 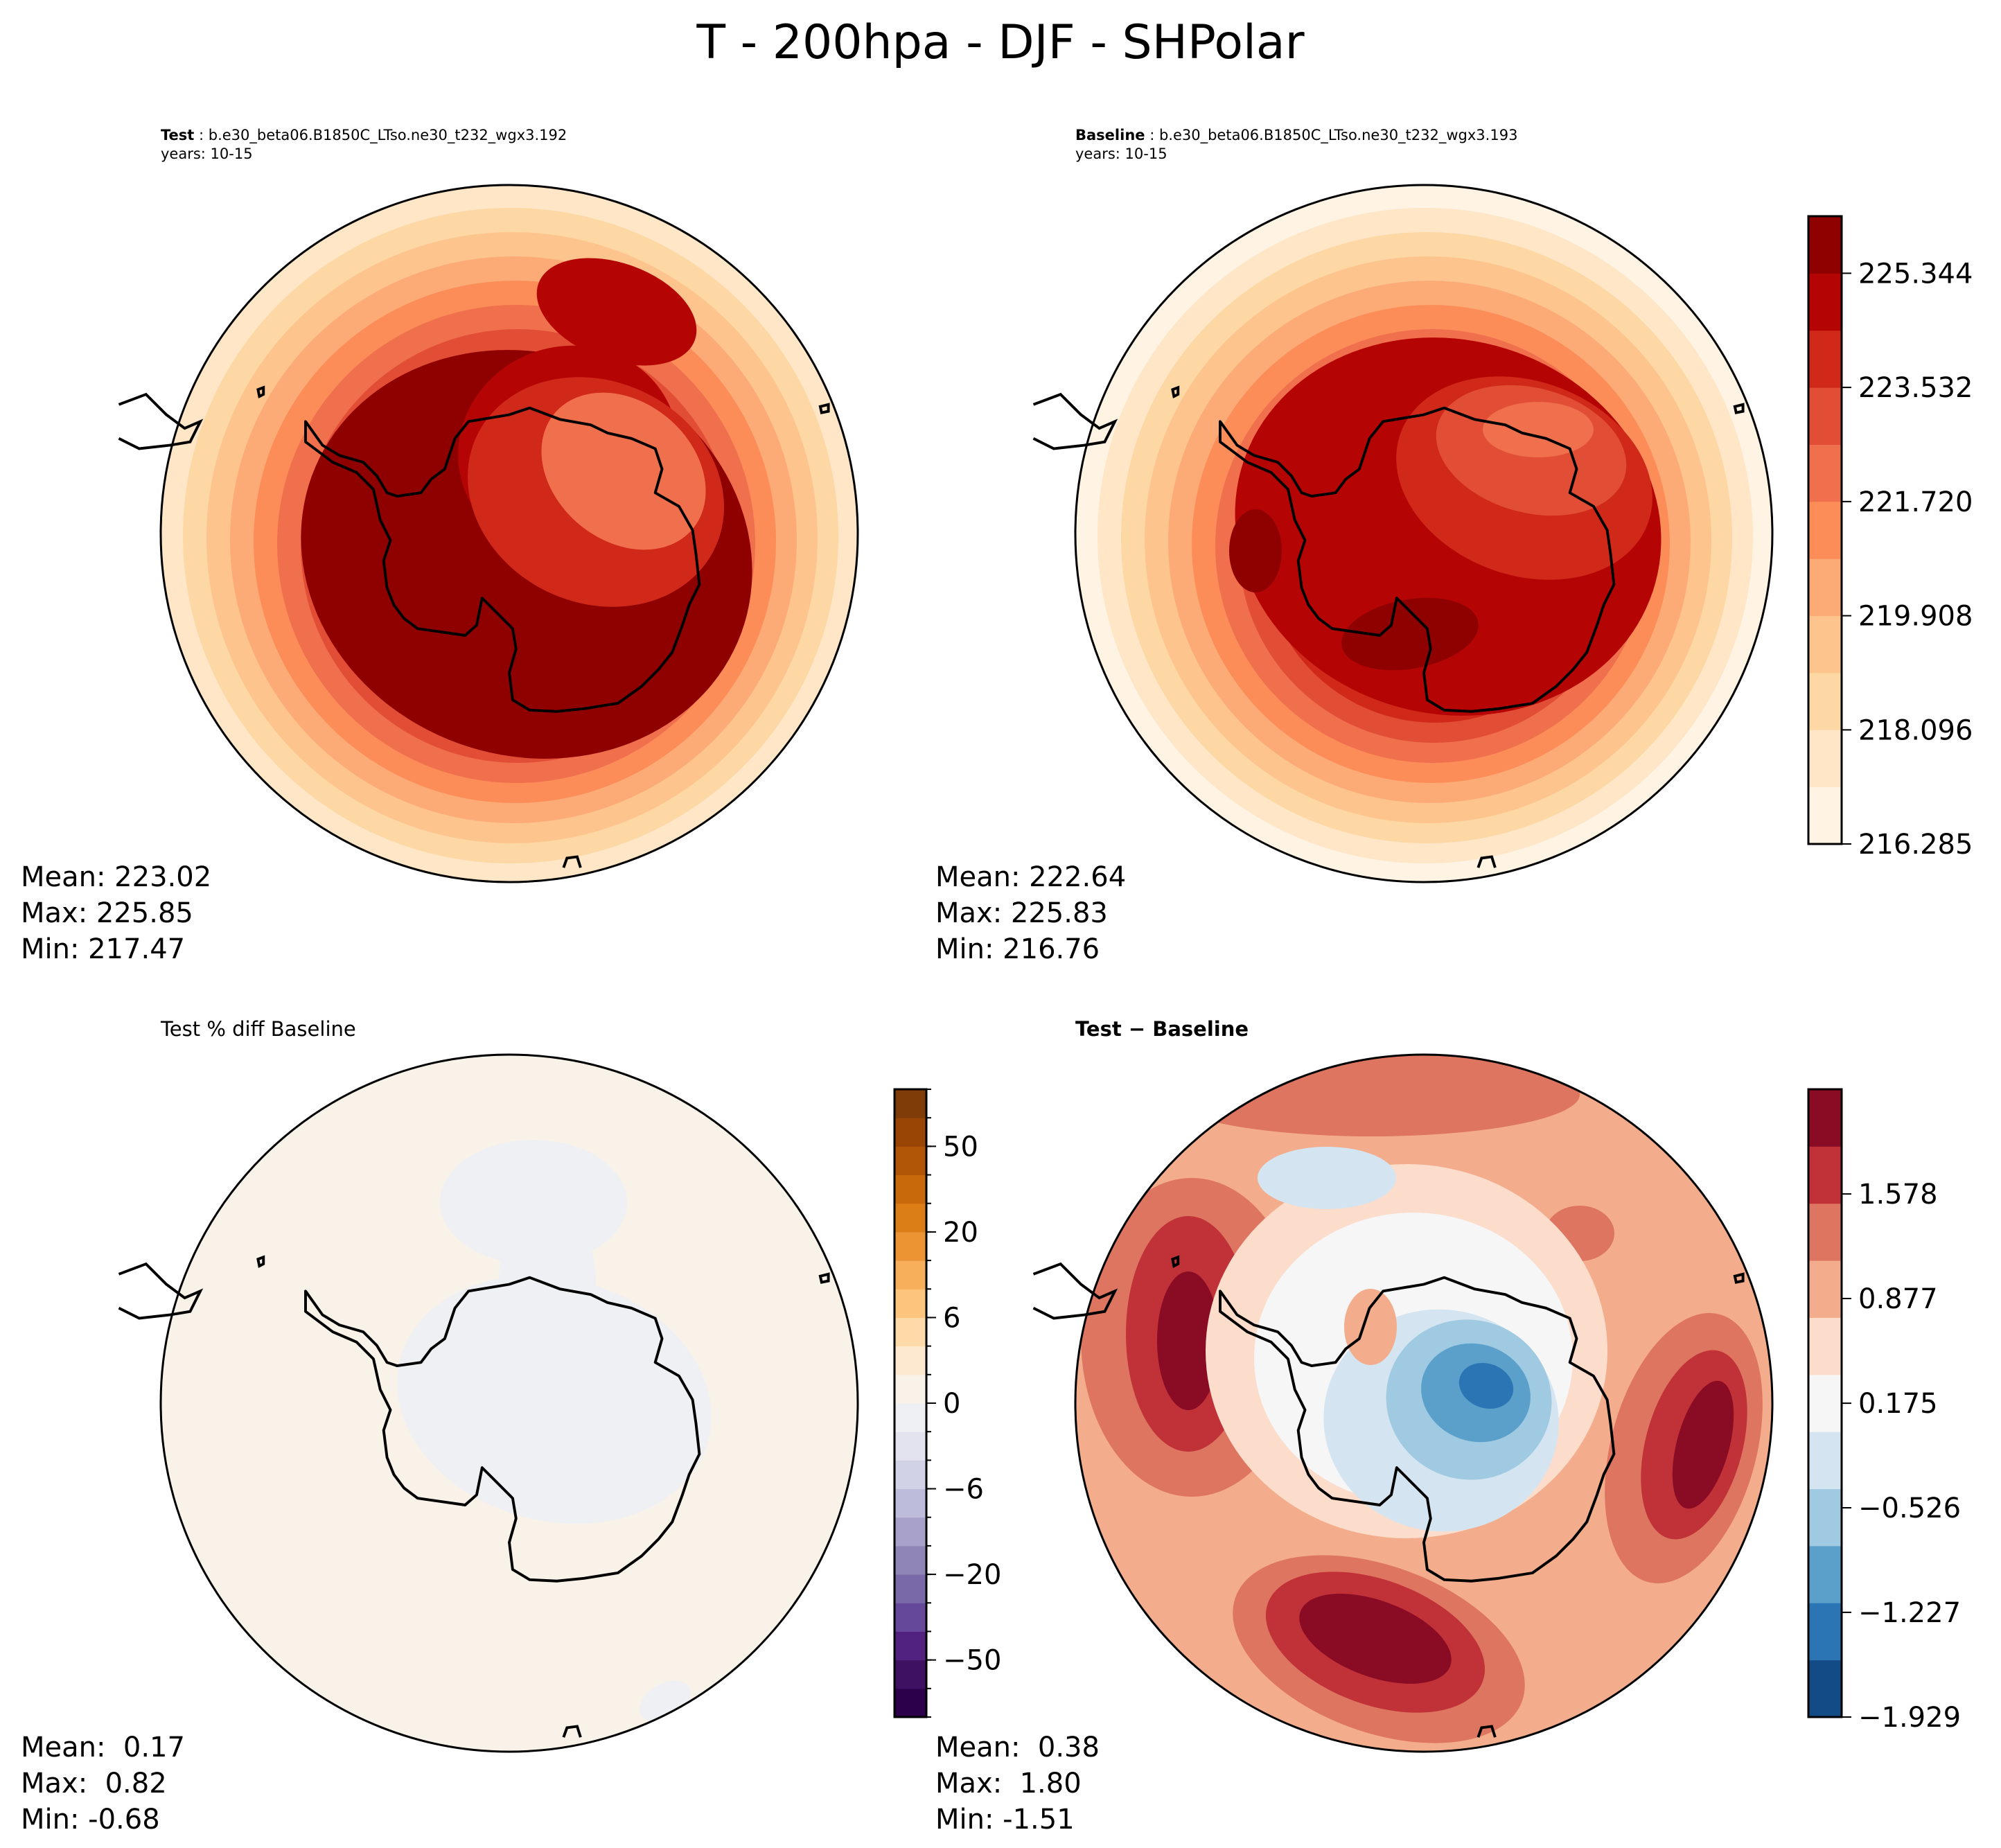 I want to click on percent-diff-stats: Mean: 0.17 Max: 0.82 Min: -0.68, so click(x=103, y=1784).